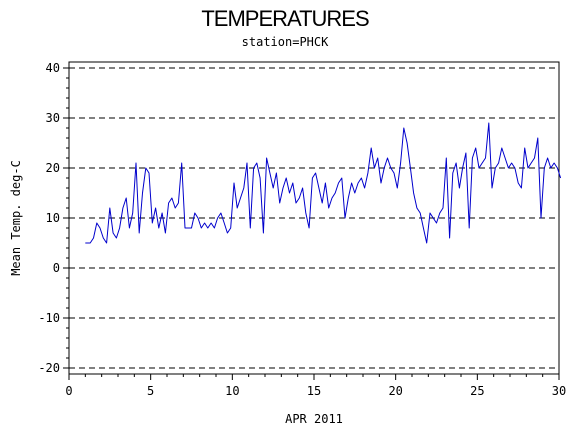 Image resolution: width=570 pixels, height=430 pixels. Describe the element at coordinates (285, 18) in the screenshot. I see `chart-title: TEMPERATURES` at that location.